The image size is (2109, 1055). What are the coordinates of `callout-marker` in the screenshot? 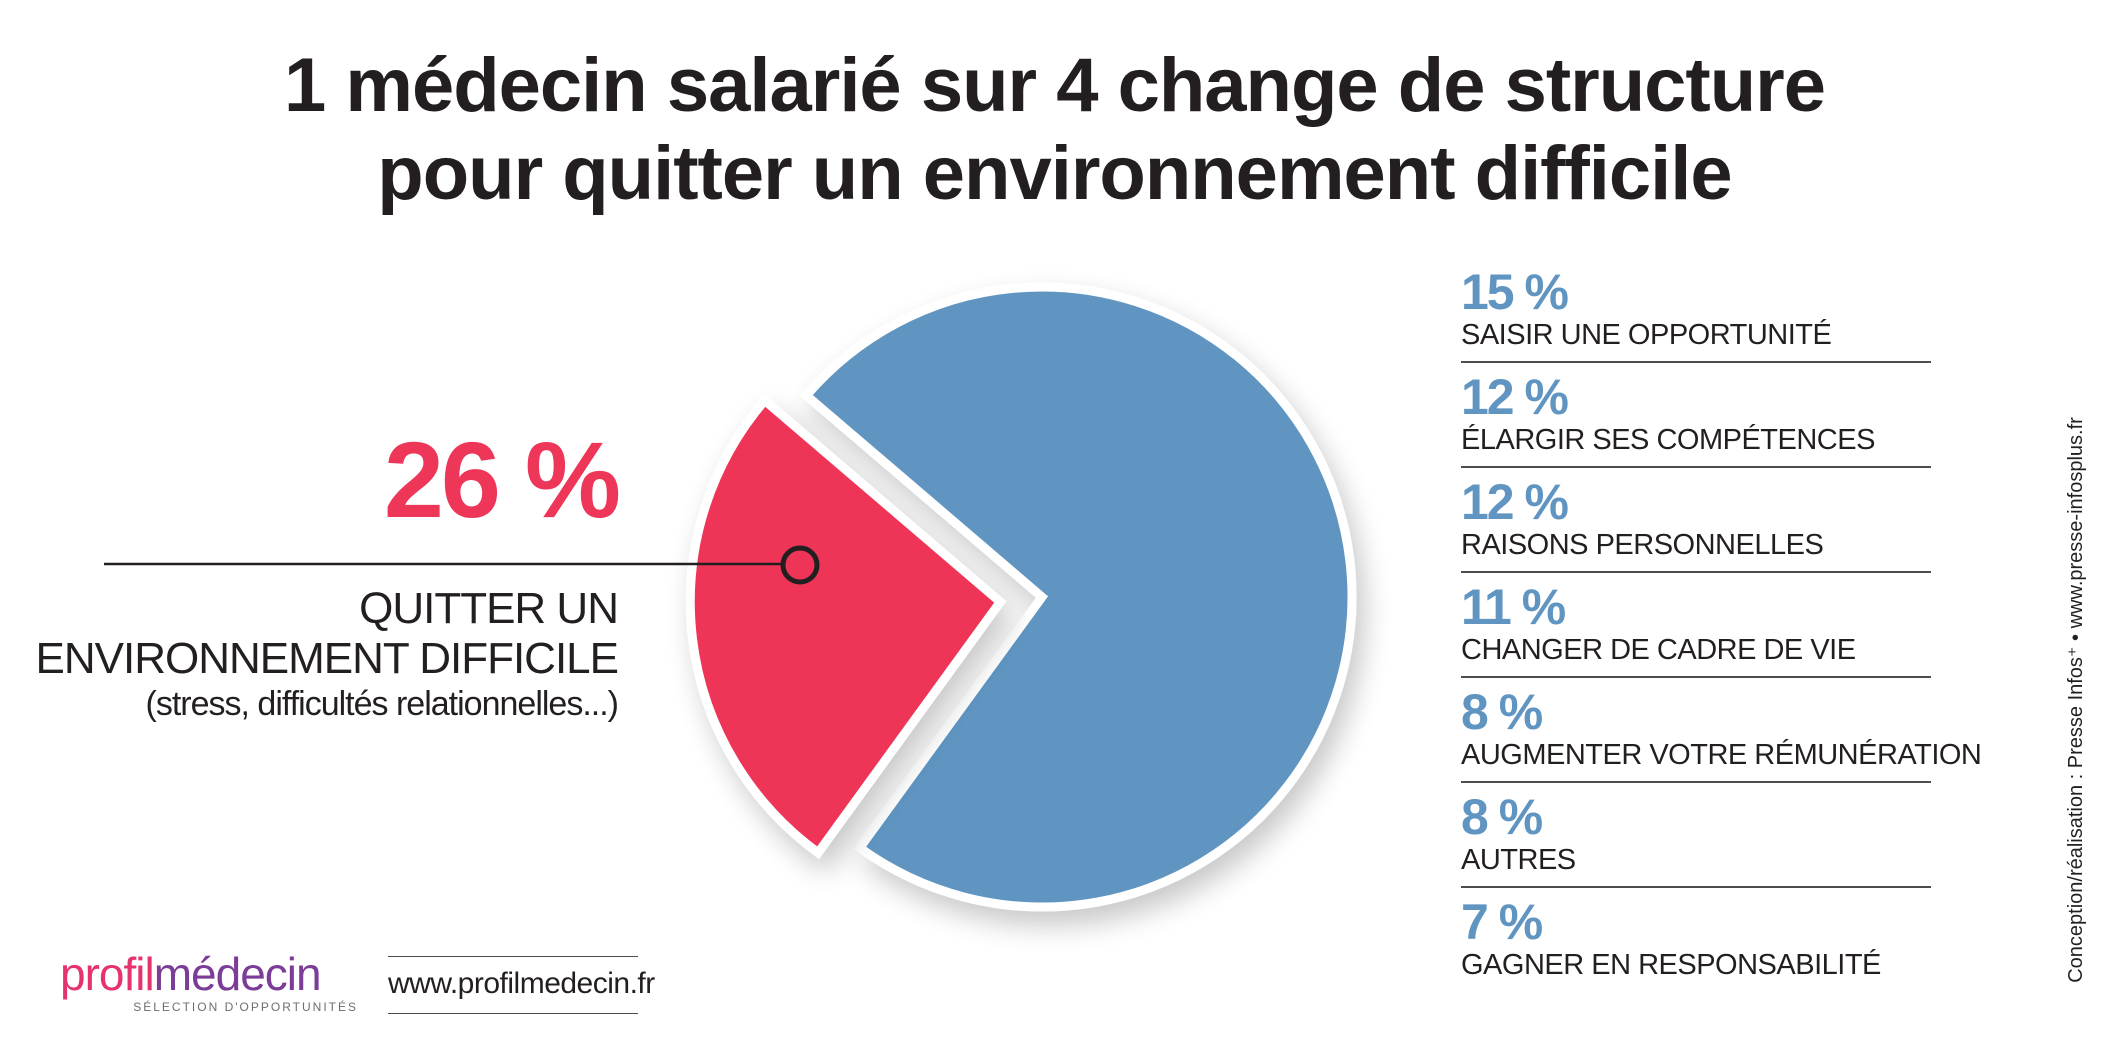 It's located at (800, 565).